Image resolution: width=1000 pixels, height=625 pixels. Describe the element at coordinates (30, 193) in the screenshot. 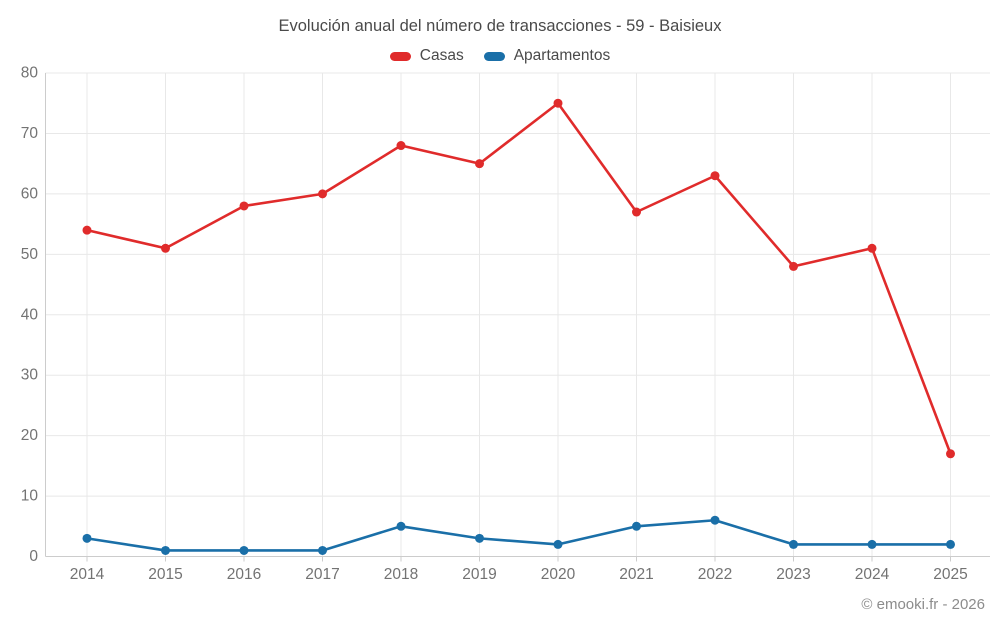

I see `y-axis-label: 60` at that location.